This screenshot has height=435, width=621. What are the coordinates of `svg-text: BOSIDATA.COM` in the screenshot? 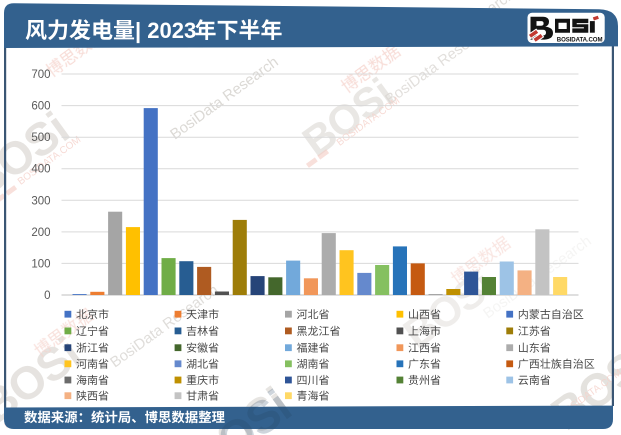 It's located at (580, 39).